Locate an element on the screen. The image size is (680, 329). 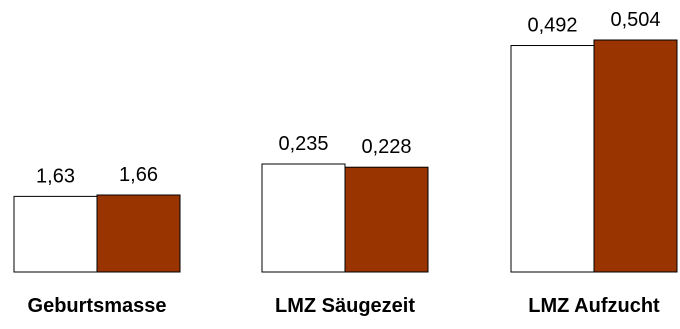
data-label: 1,66 is located at coordinates (138, 175).